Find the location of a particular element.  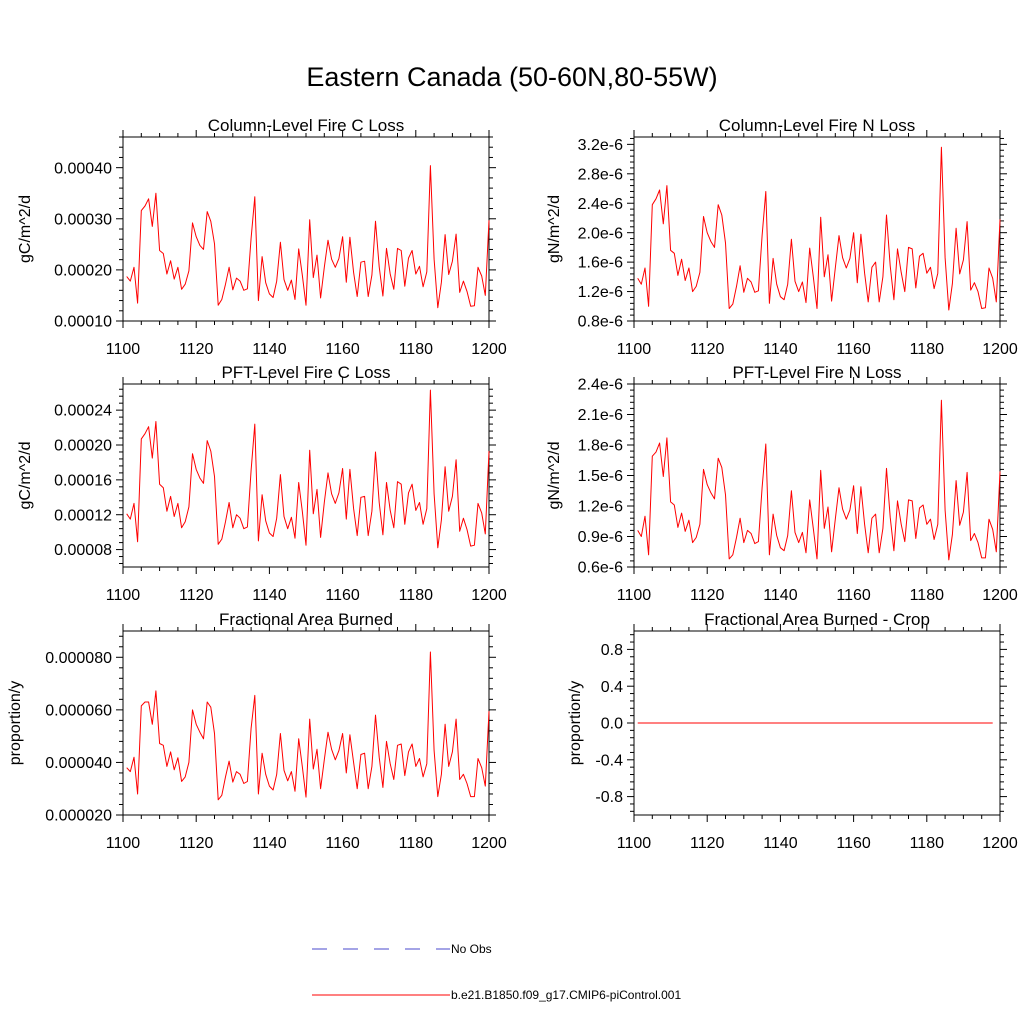

legend-label: No Obs is located at coordinates (471, 949).